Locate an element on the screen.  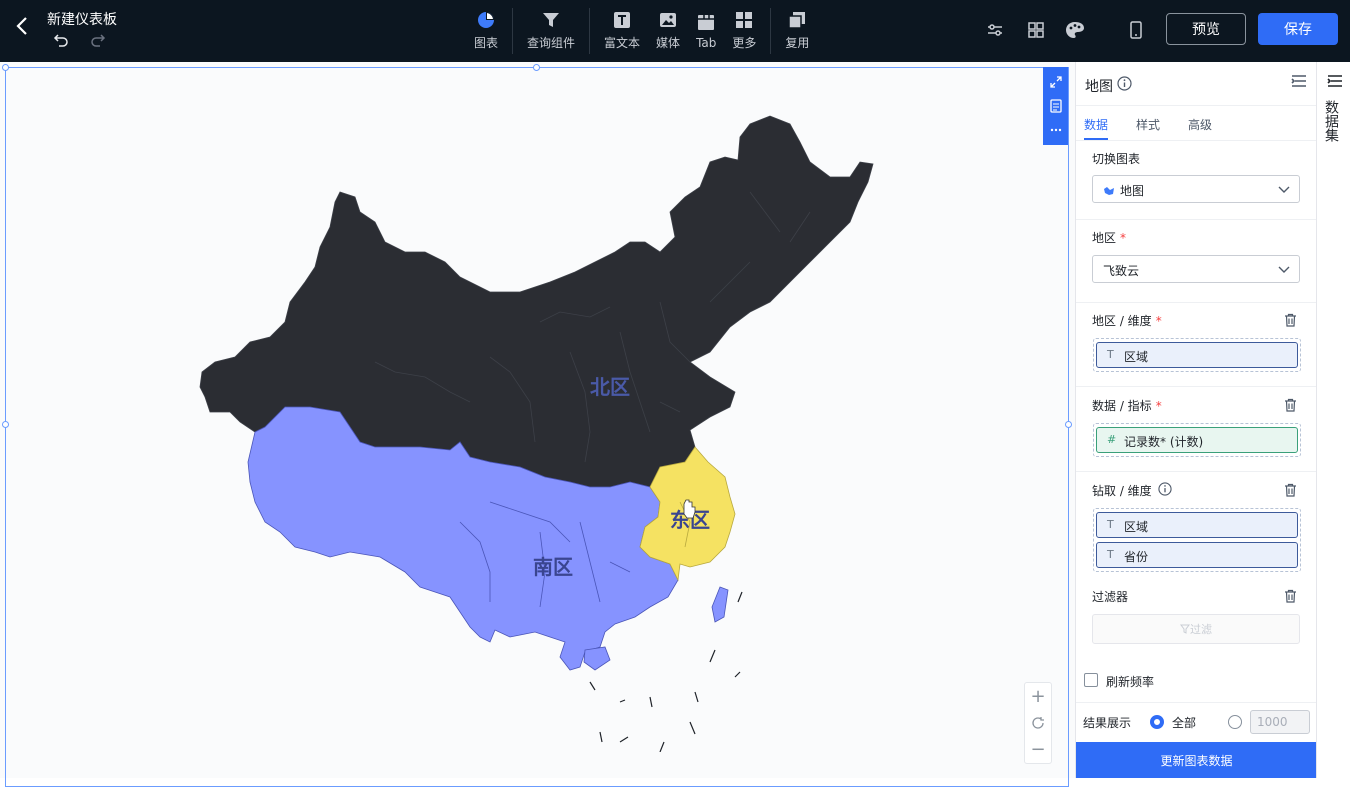
mobile-icon is located at coordinates (1136, 30).